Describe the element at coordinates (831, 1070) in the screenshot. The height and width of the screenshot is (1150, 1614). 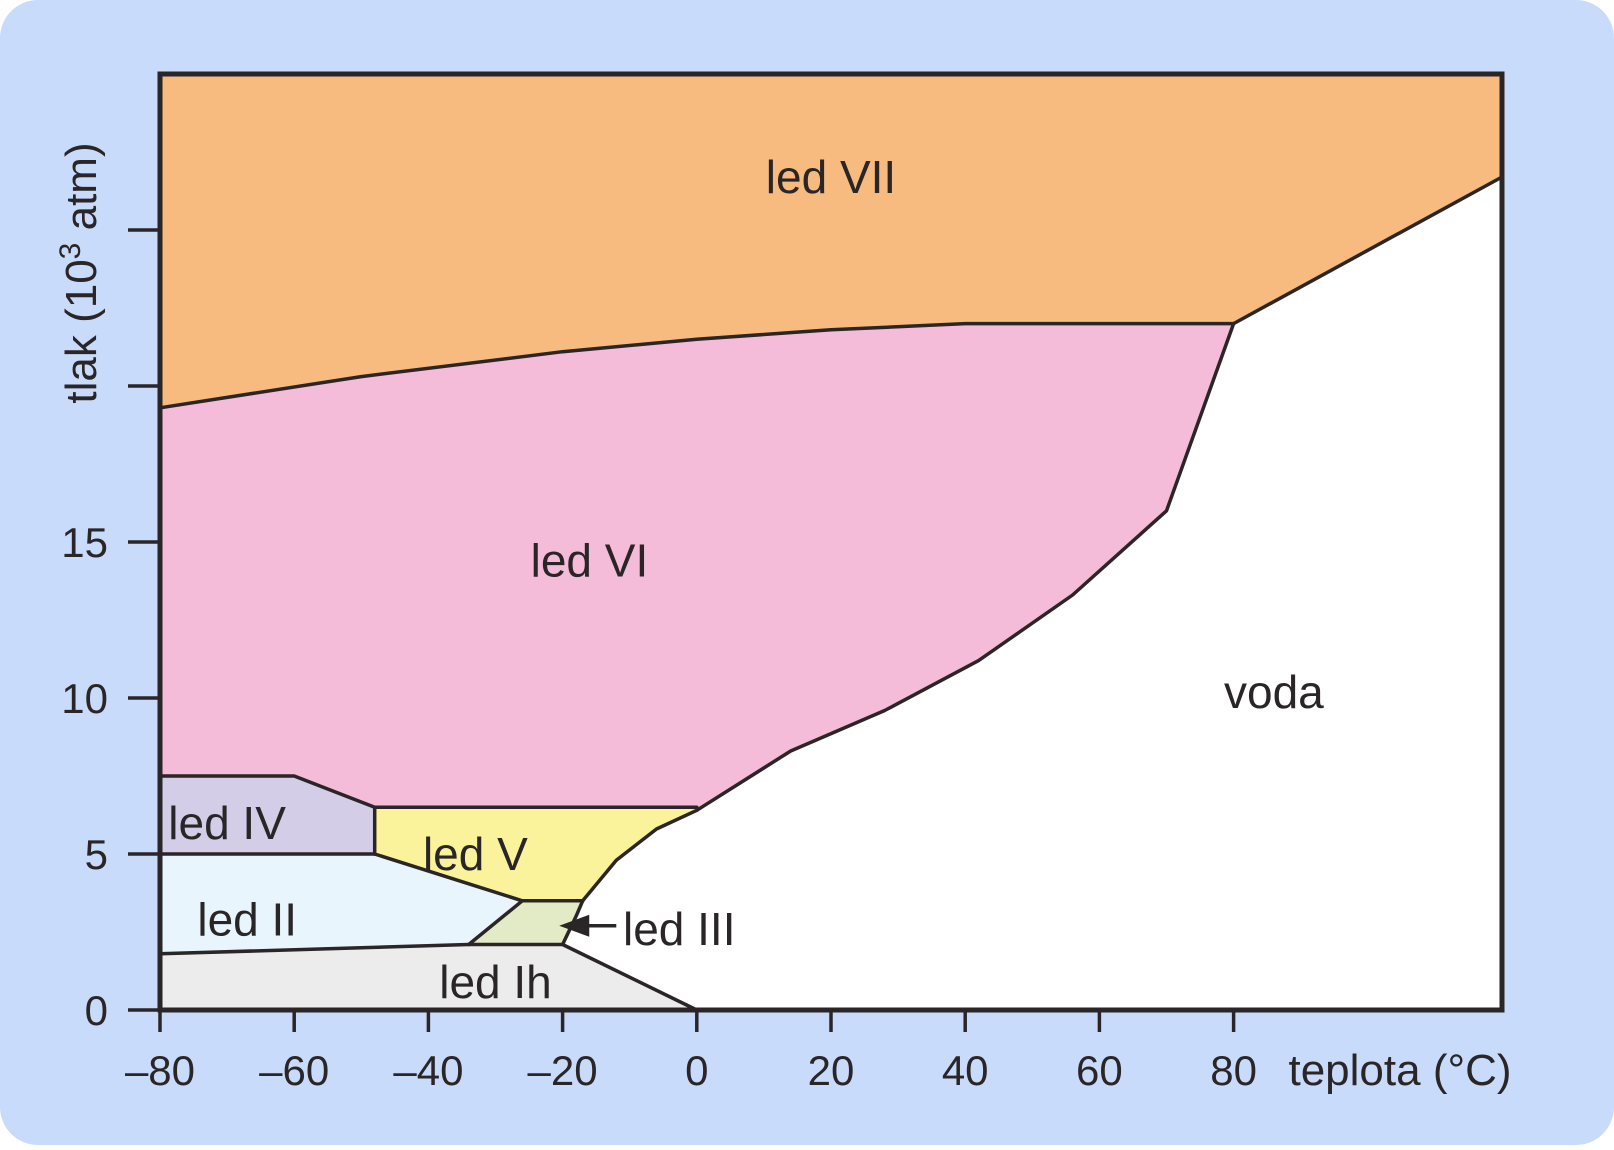
I see `x-tick-label: 20` at that location.